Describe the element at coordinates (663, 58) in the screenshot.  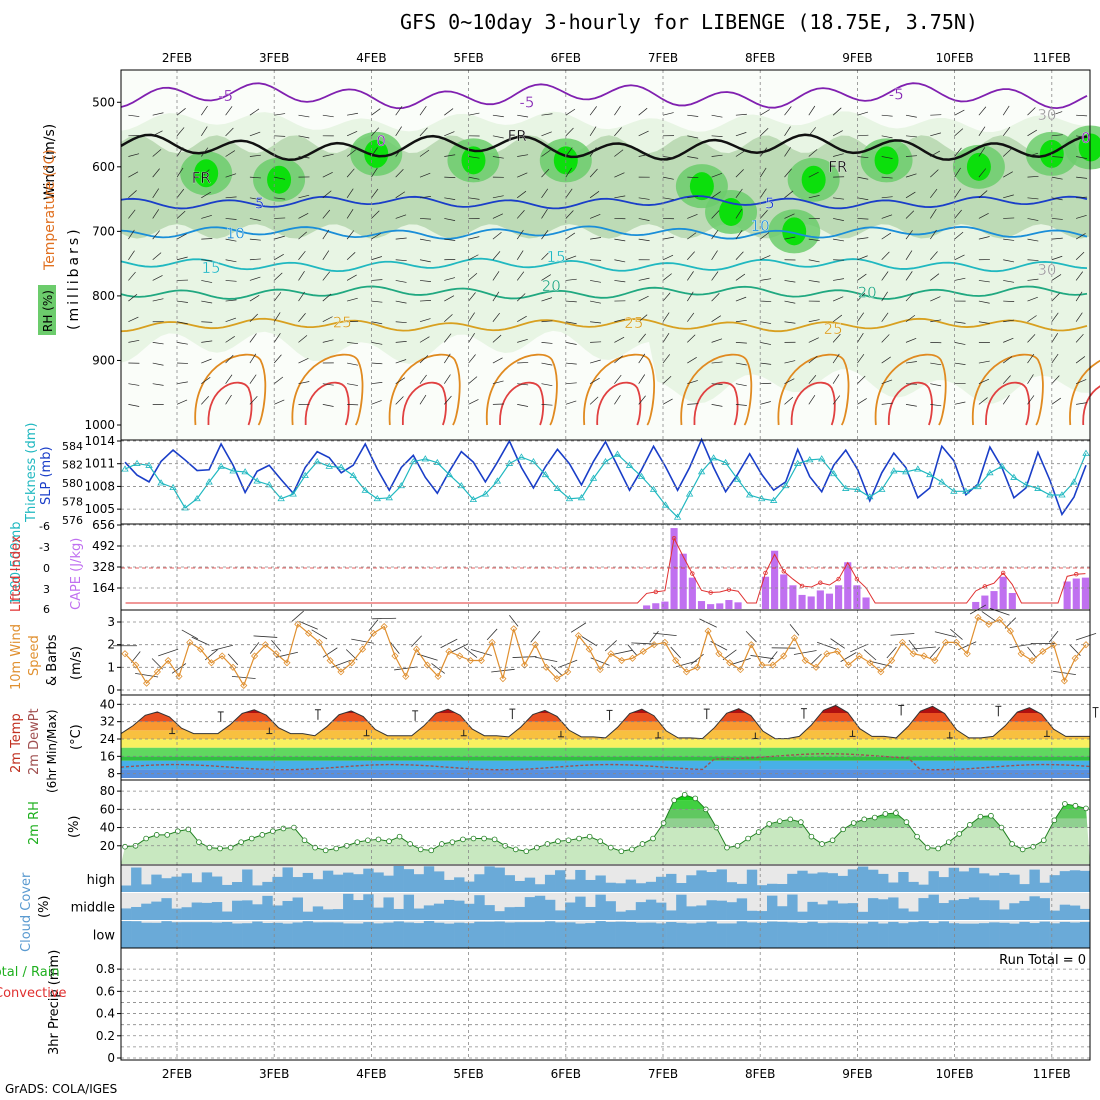
I see `date-label-top: 7FEB` at that location.